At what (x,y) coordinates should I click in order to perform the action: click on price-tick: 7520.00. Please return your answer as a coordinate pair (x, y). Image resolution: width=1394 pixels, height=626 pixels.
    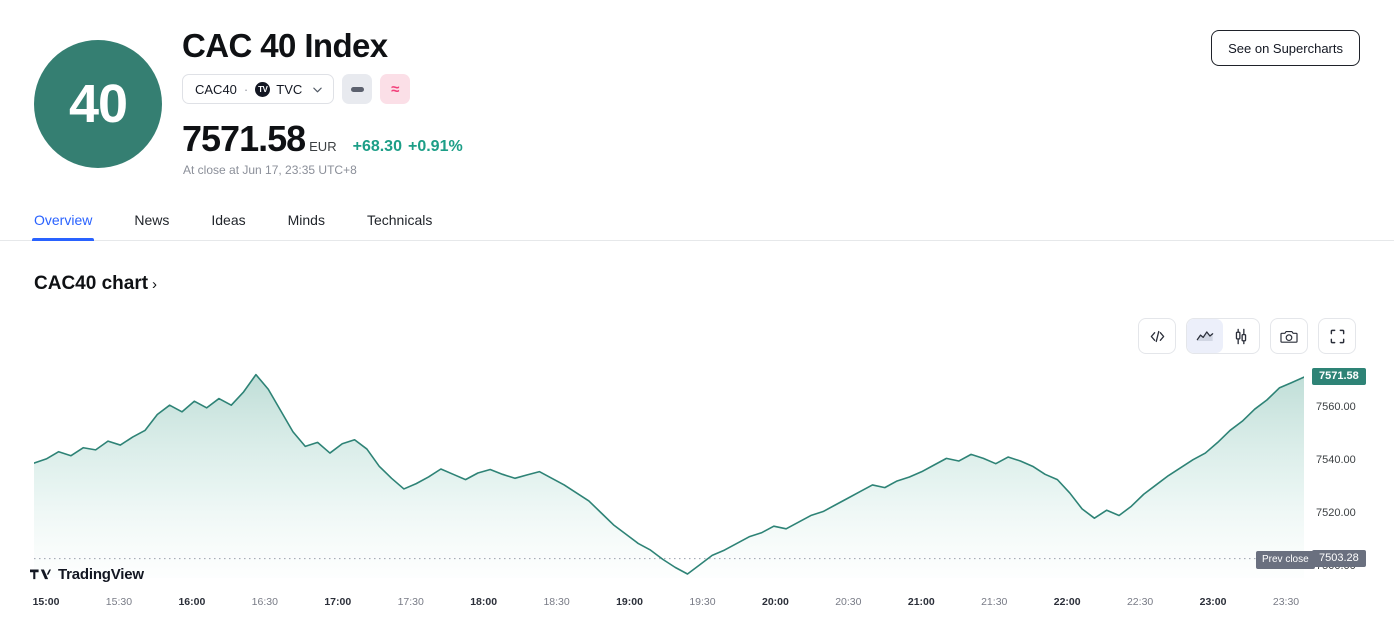
    Looking at the image, I should click on (1336, 513).